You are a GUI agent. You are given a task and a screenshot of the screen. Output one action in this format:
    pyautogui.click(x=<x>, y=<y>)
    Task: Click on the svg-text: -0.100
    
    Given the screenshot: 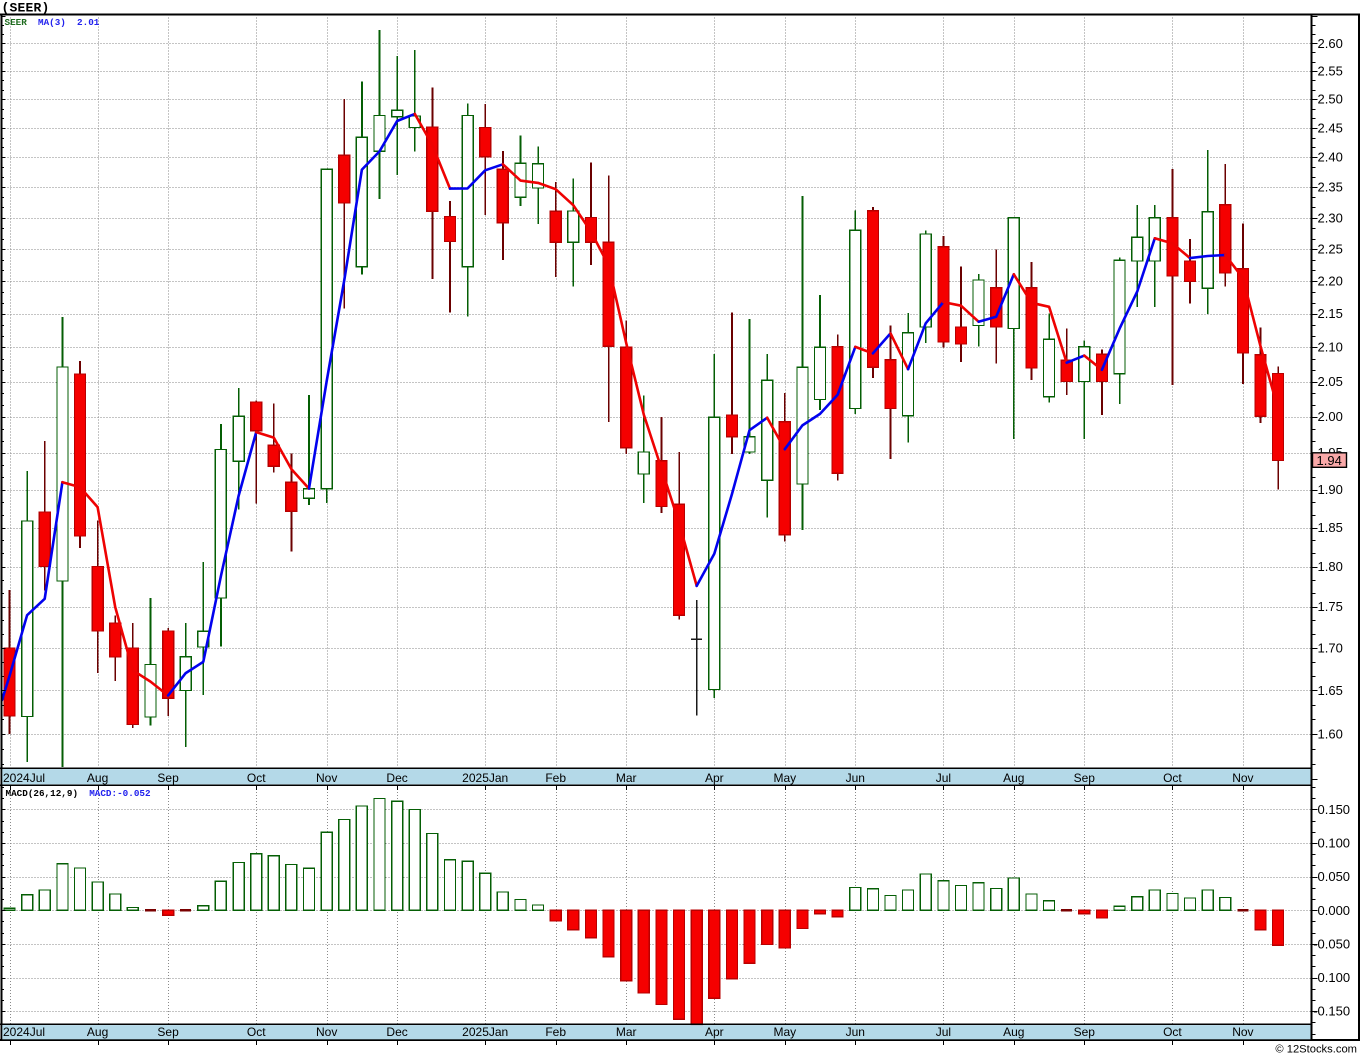 What is the action you would take?
    pyautogui.click(x=1331, y=977)
    